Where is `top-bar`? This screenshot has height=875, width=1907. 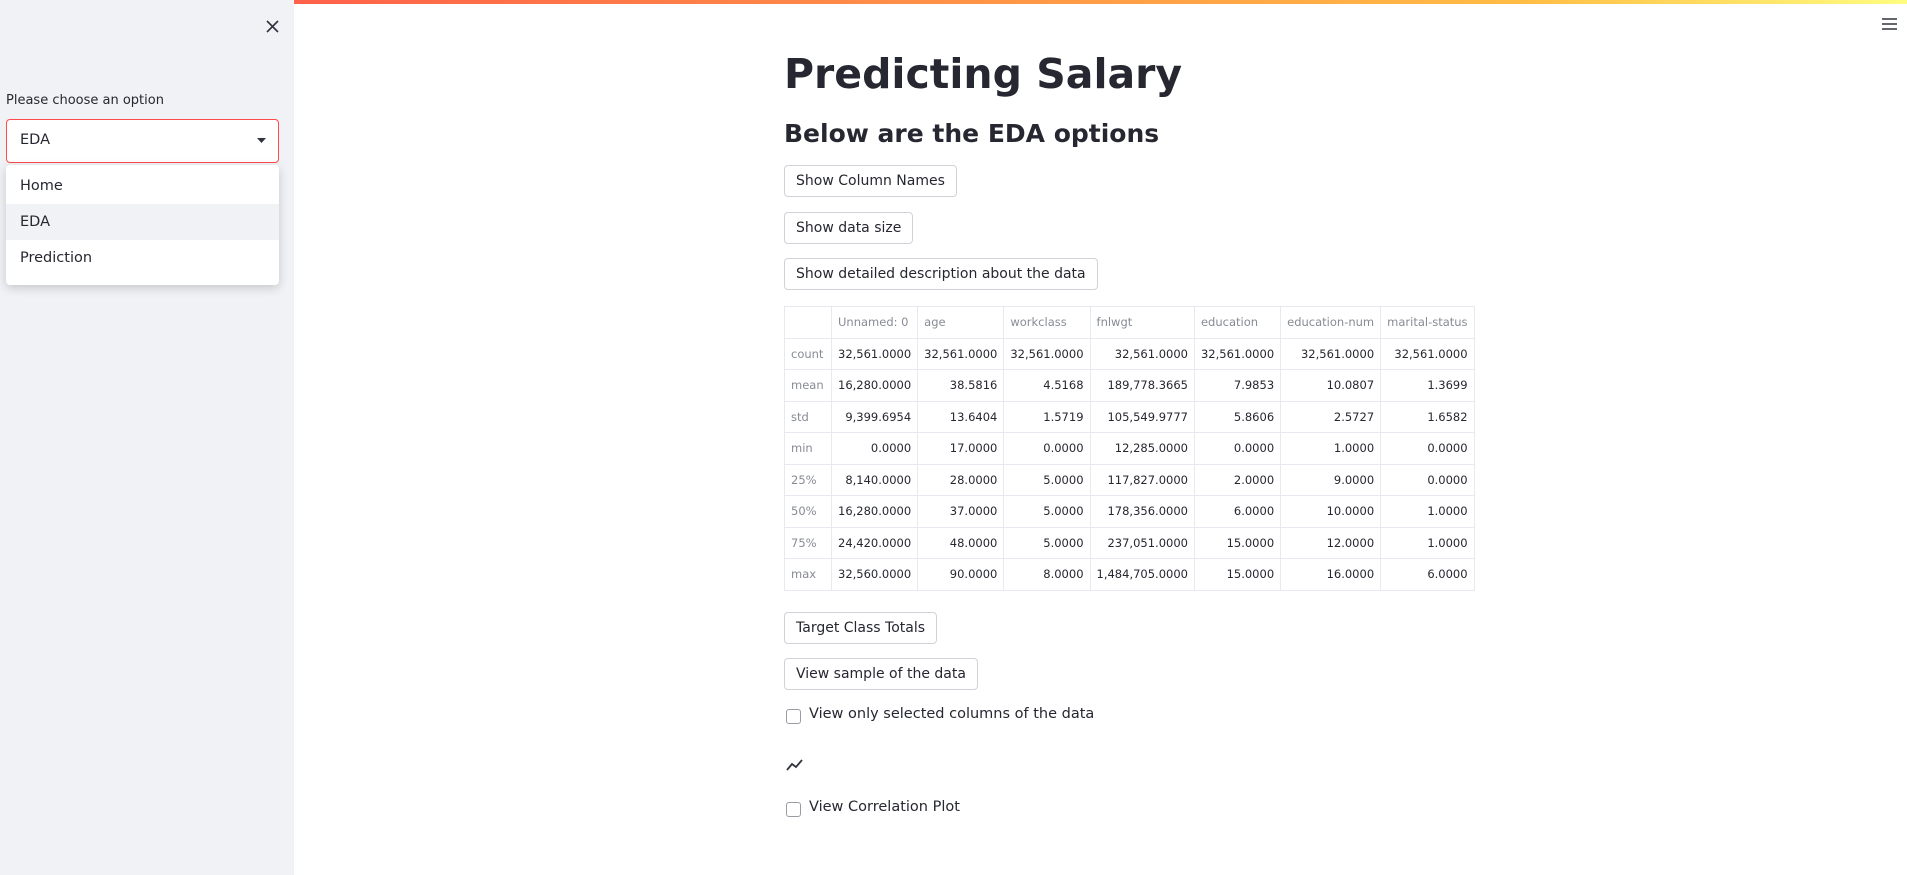
top-bar is located at coordinates (953, 2).